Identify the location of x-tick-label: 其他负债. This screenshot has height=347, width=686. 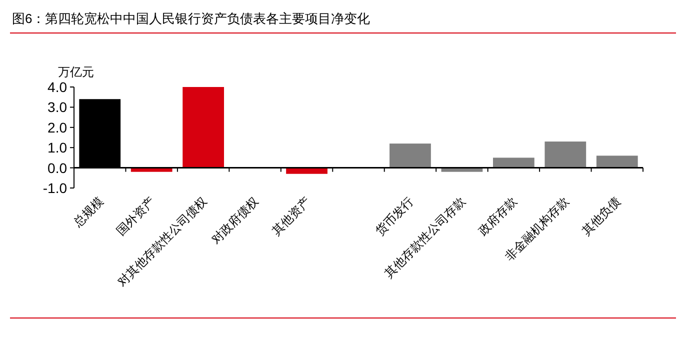
(601, 216).